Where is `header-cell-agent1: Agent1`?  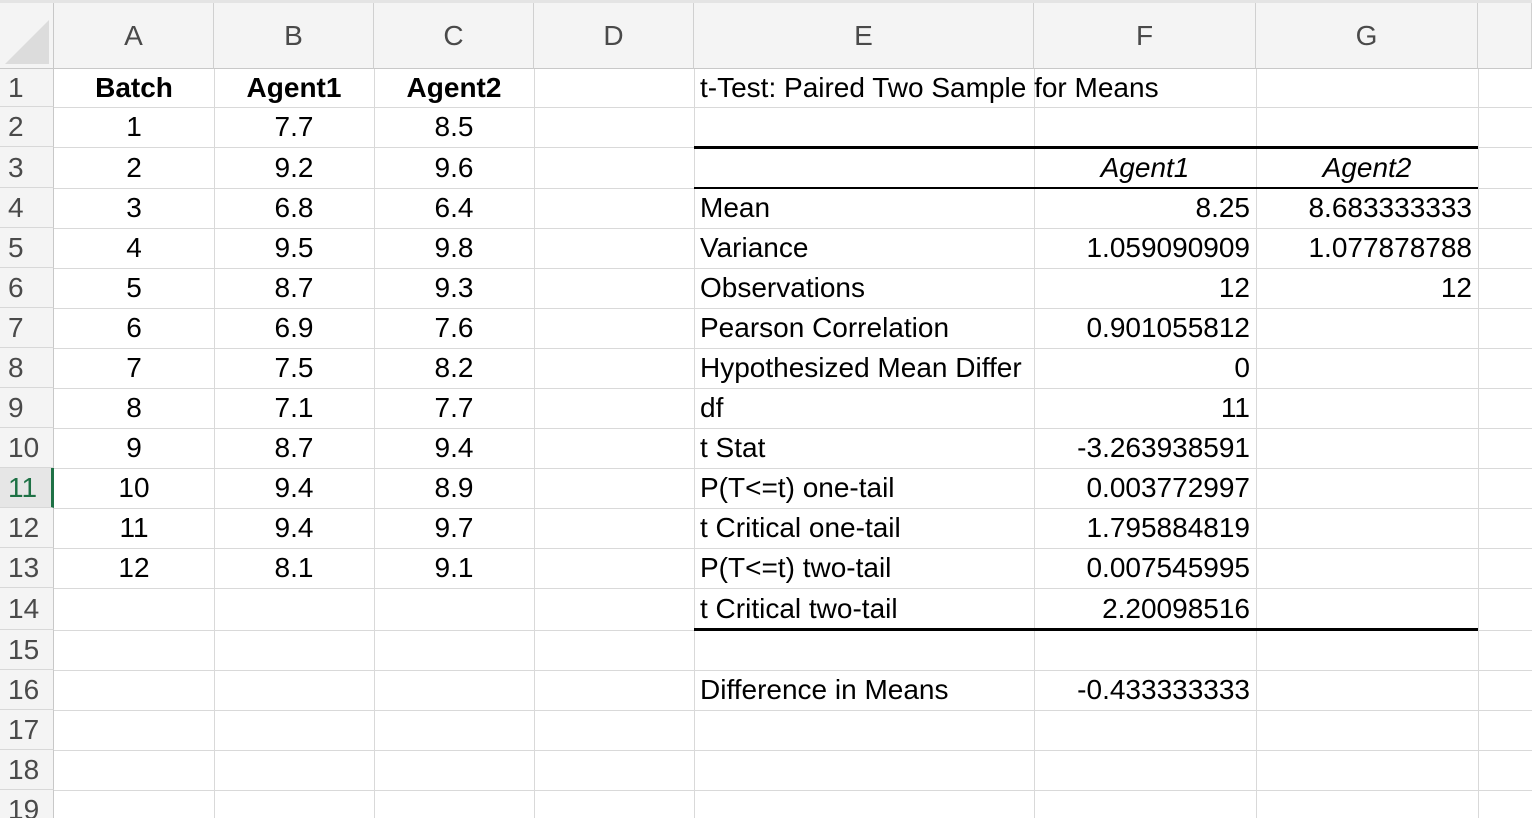 header-cell-agent1: Agent1 is located at coordinates (294, 87).